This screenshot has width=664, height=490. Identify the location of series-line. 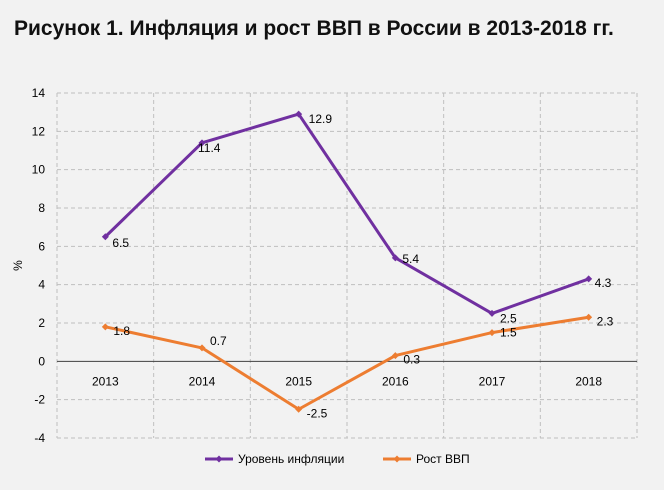
(347, 363).